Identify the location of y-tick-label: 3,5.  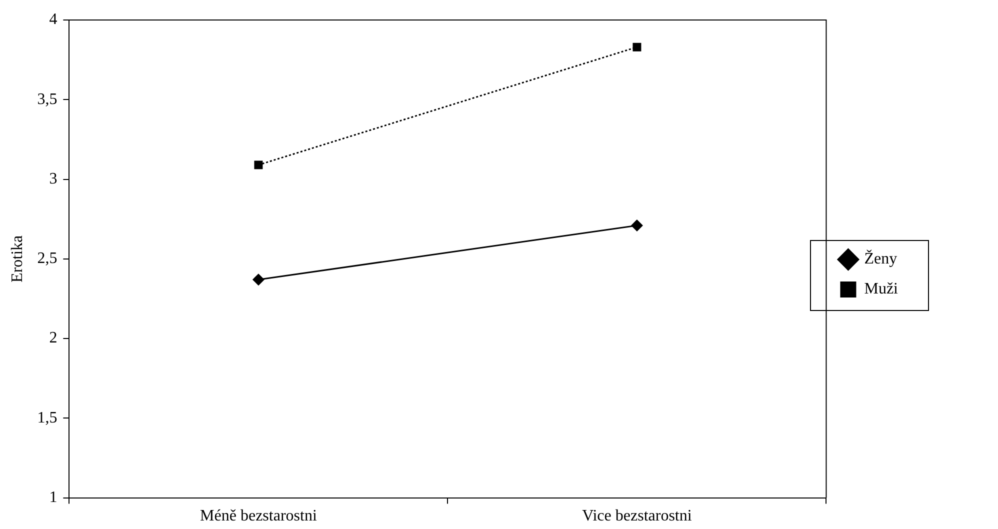
(47, 99).